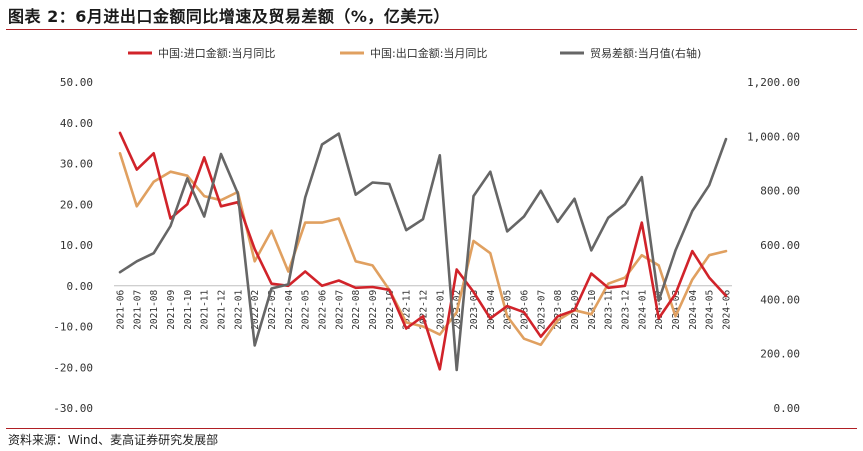 Image resolution: width=863 pixels, height=451 pixels. I want to click on left-y-tick-label: -20.00, so click(73, 367).